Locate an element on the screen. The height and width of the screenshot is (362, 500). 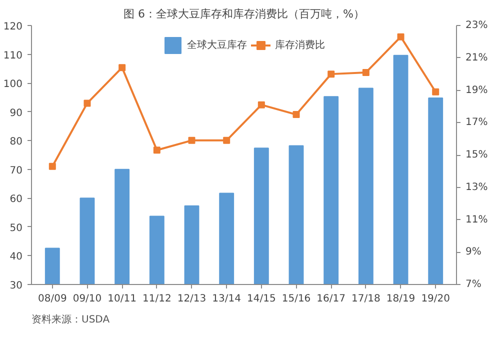
y2-tick-label: 13% is located at coordinates (477, 187).